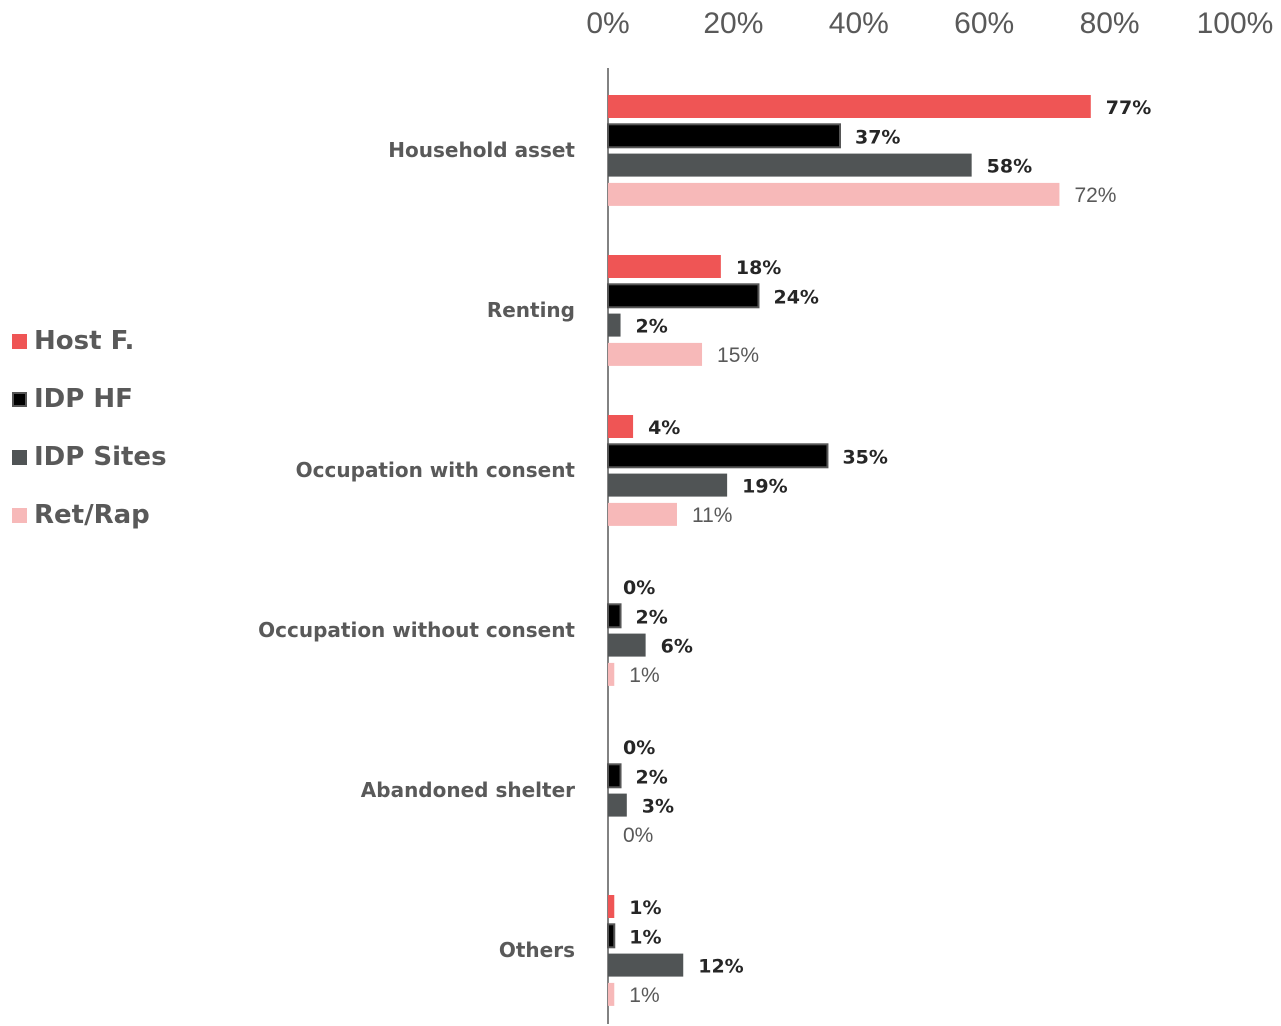 The width and height of the screenshot is (1281, 1026). Describe the element at coordinates (611, 906) in the screenshot. I see `bar-host-f-others` at that location.